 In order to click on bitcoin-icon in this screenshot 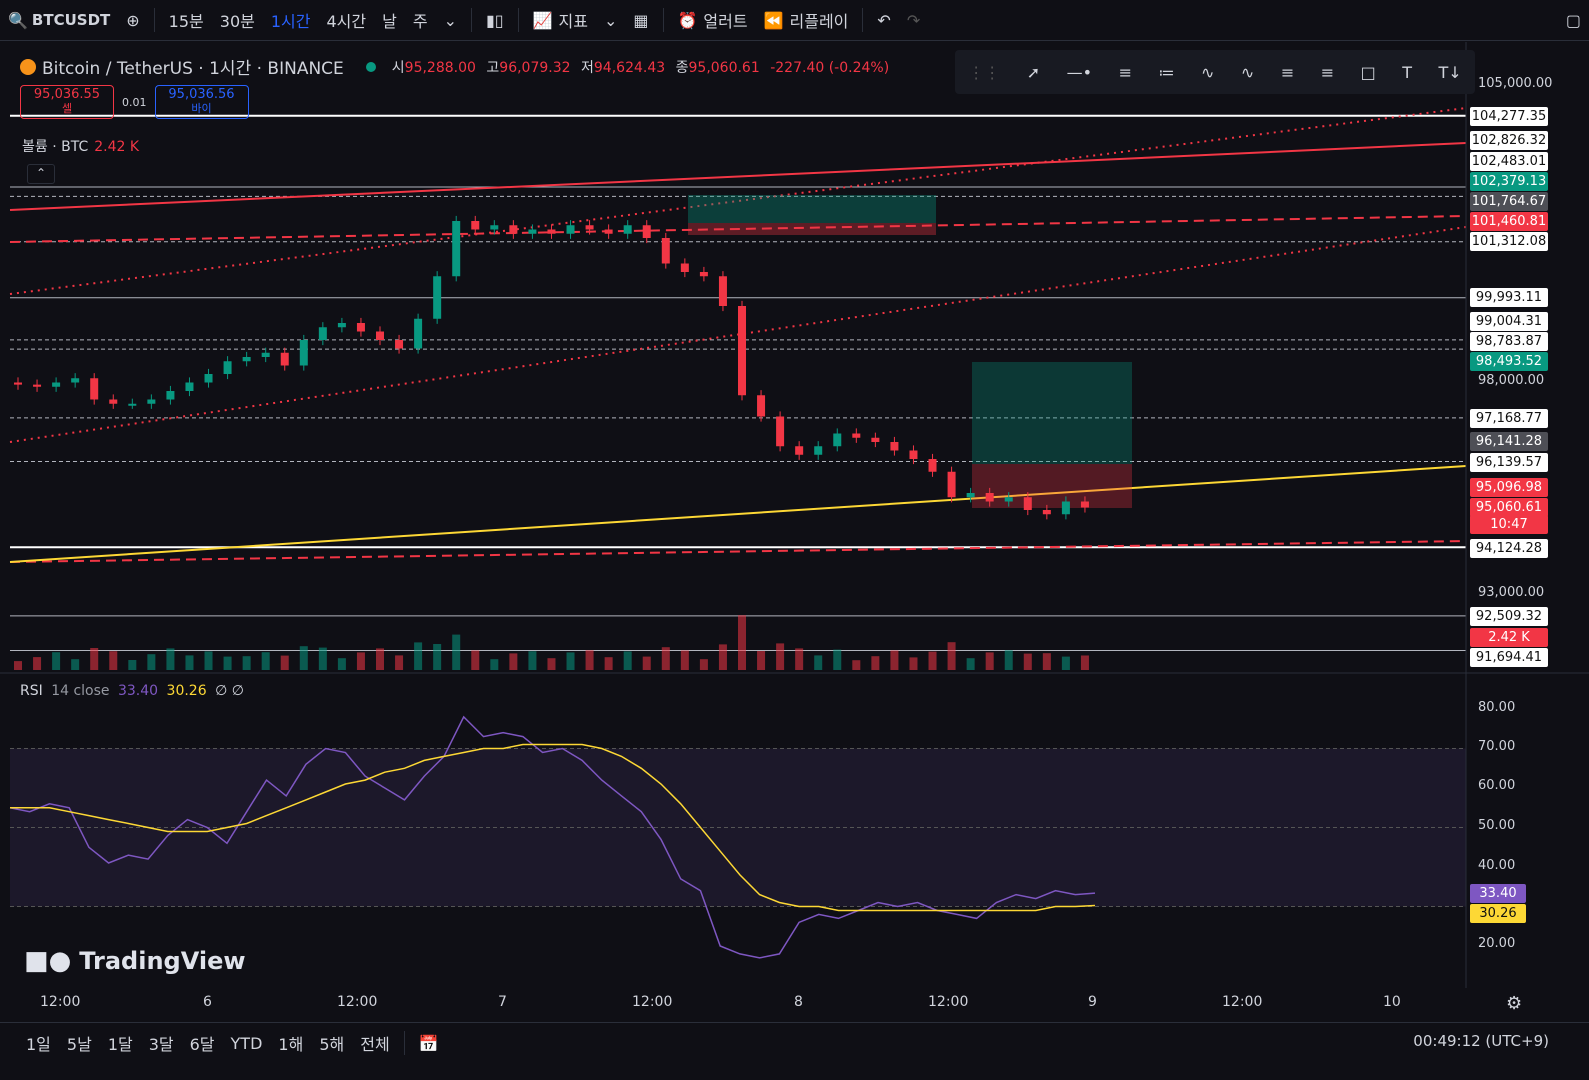, I will do `click(28, 67)`.